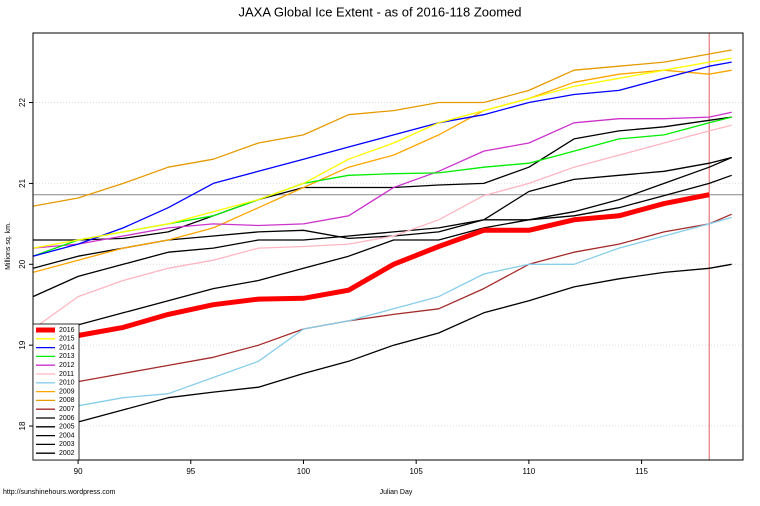 Image resolution: width=760 pixels, height=506 pixels. What do you see at coordinates (67, 356) in the screenshot?
I see `legend-label: 2013` at bounding box center [67, 356].